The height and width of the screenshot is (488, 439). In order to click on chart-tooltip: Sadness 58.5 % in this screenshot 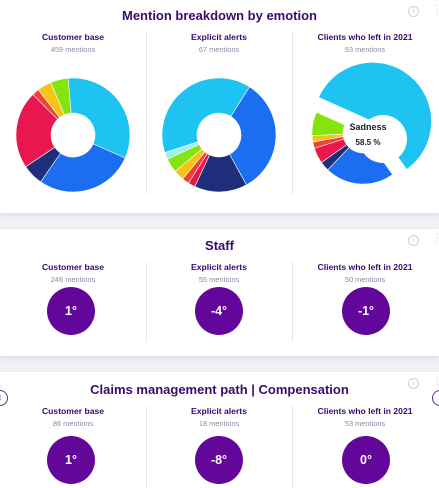, I will do `click(368, 134)`.